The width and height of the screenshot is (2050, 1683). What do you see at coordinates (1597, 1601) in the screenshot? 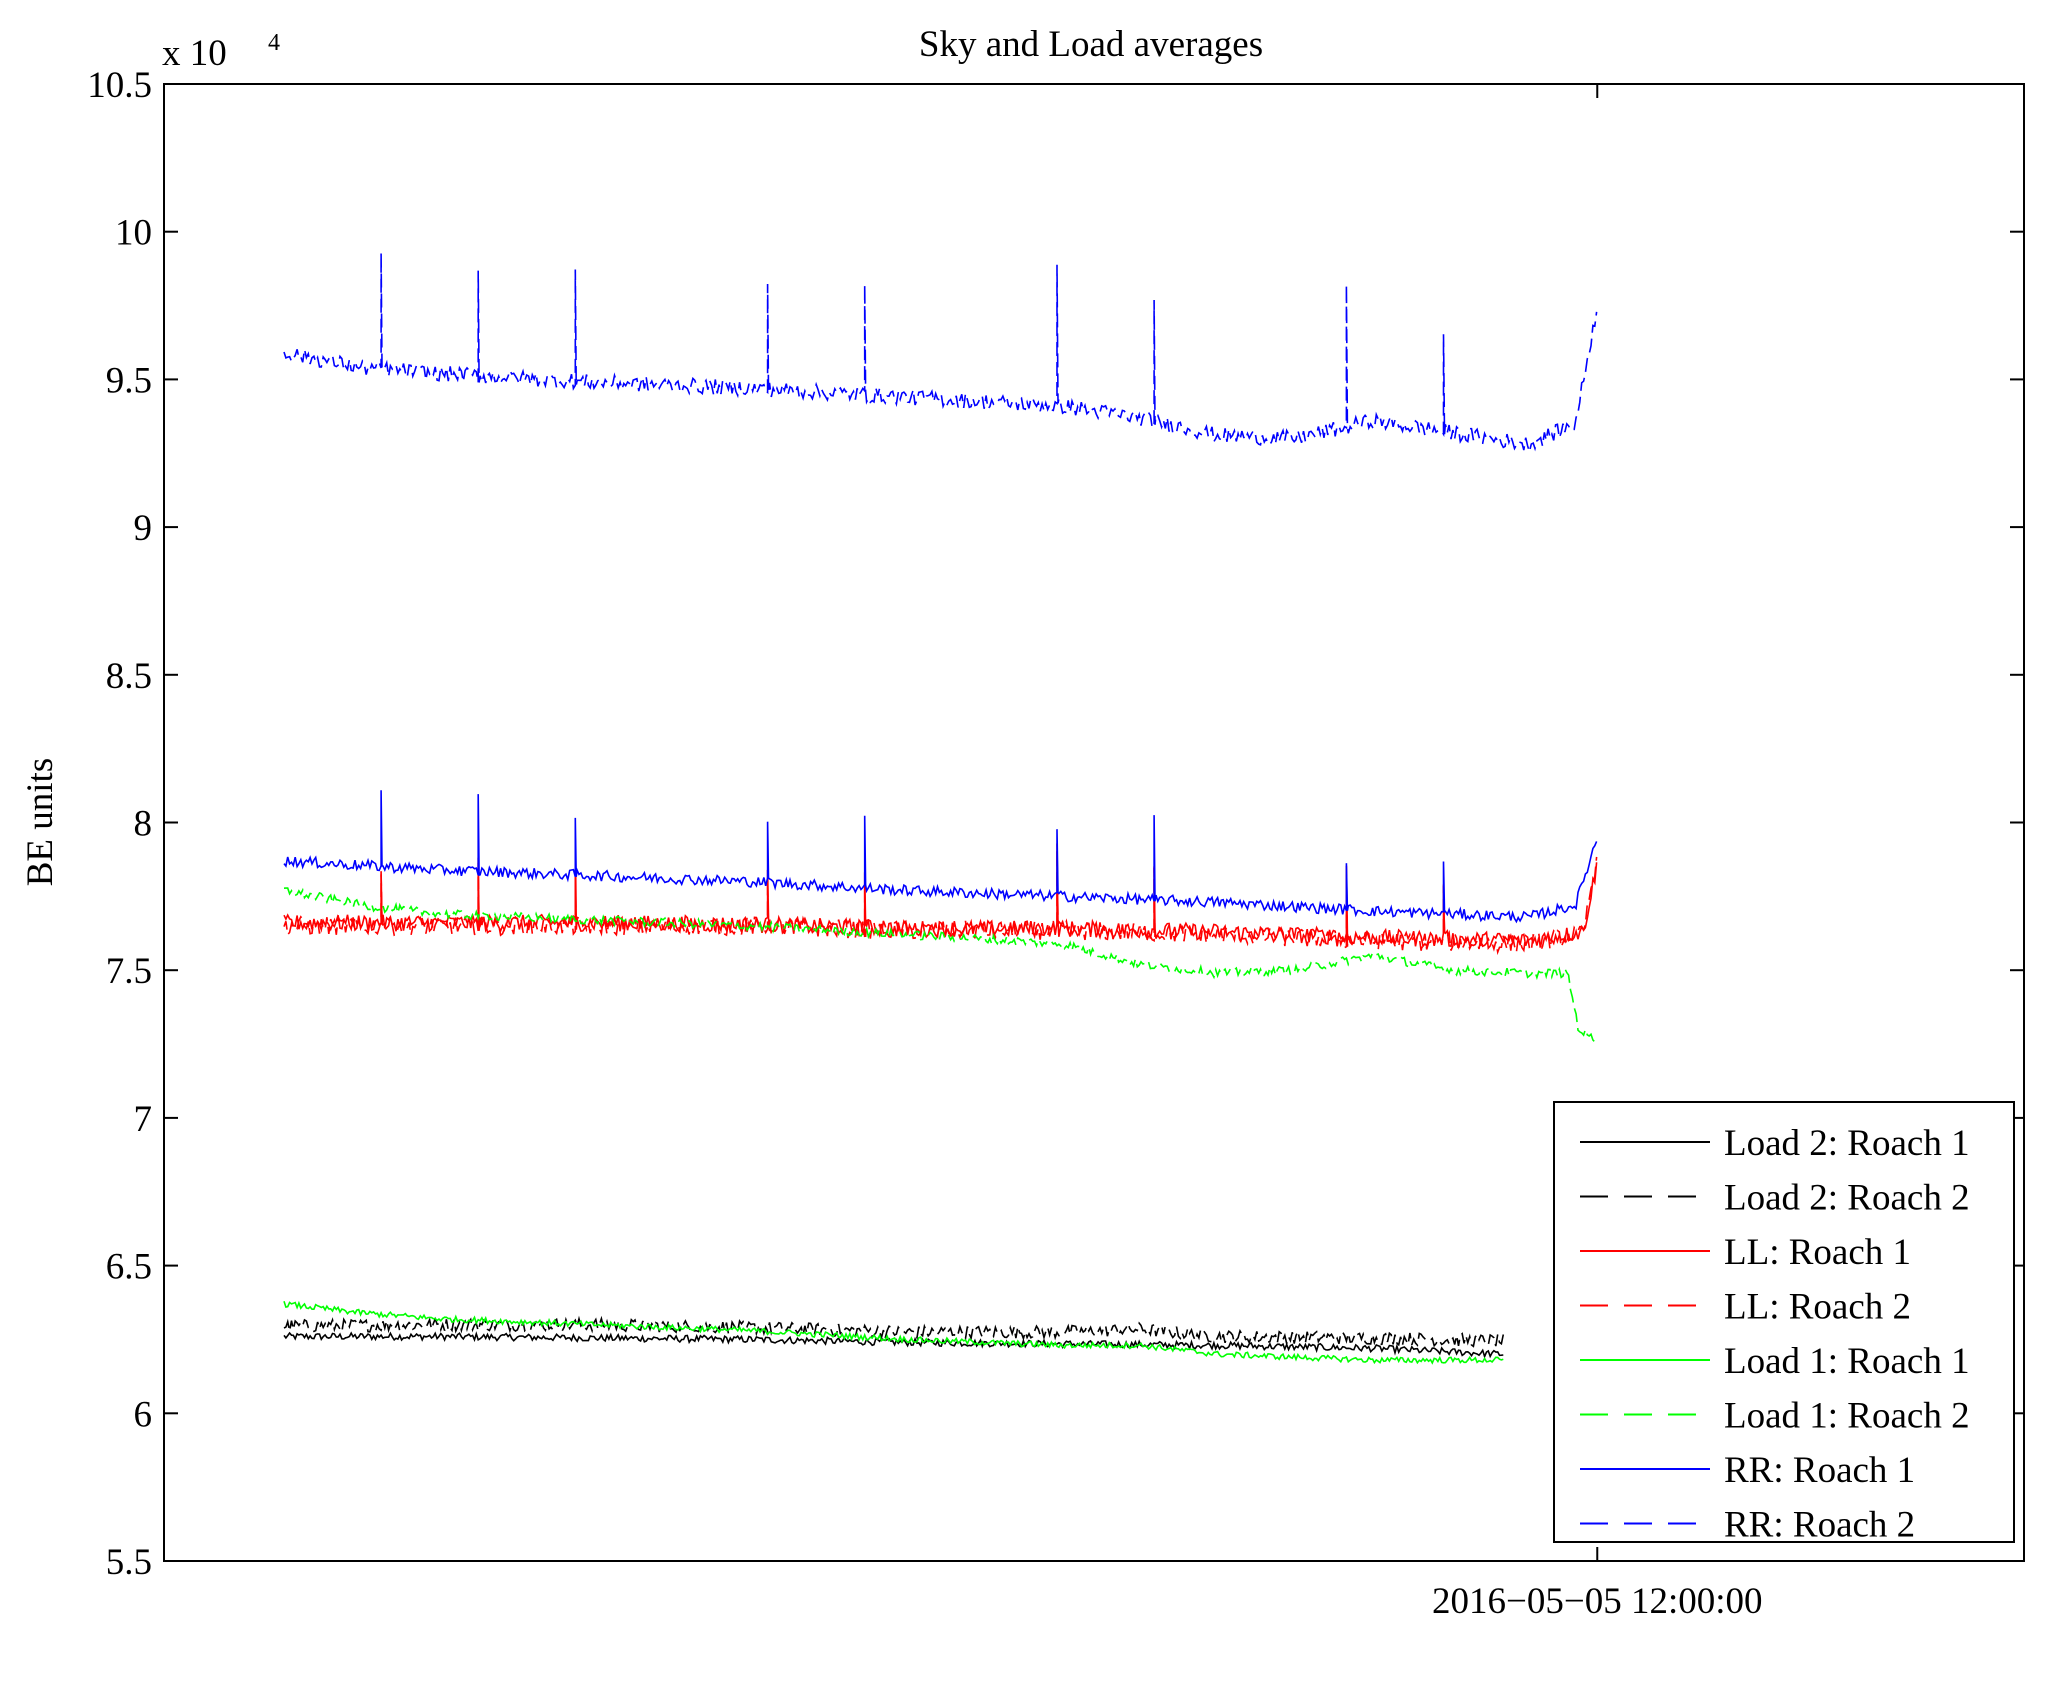
I see `x-tick-label: 2016−05−05 12:00:00` at bounding box center [1597, 1601].